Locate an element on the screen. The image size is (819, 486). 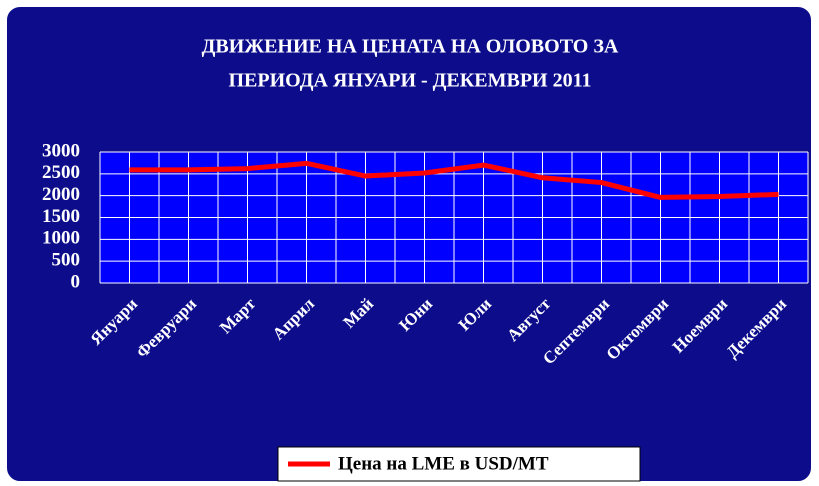
y-tick-label: 3000 is located at coordinates (61, 150).